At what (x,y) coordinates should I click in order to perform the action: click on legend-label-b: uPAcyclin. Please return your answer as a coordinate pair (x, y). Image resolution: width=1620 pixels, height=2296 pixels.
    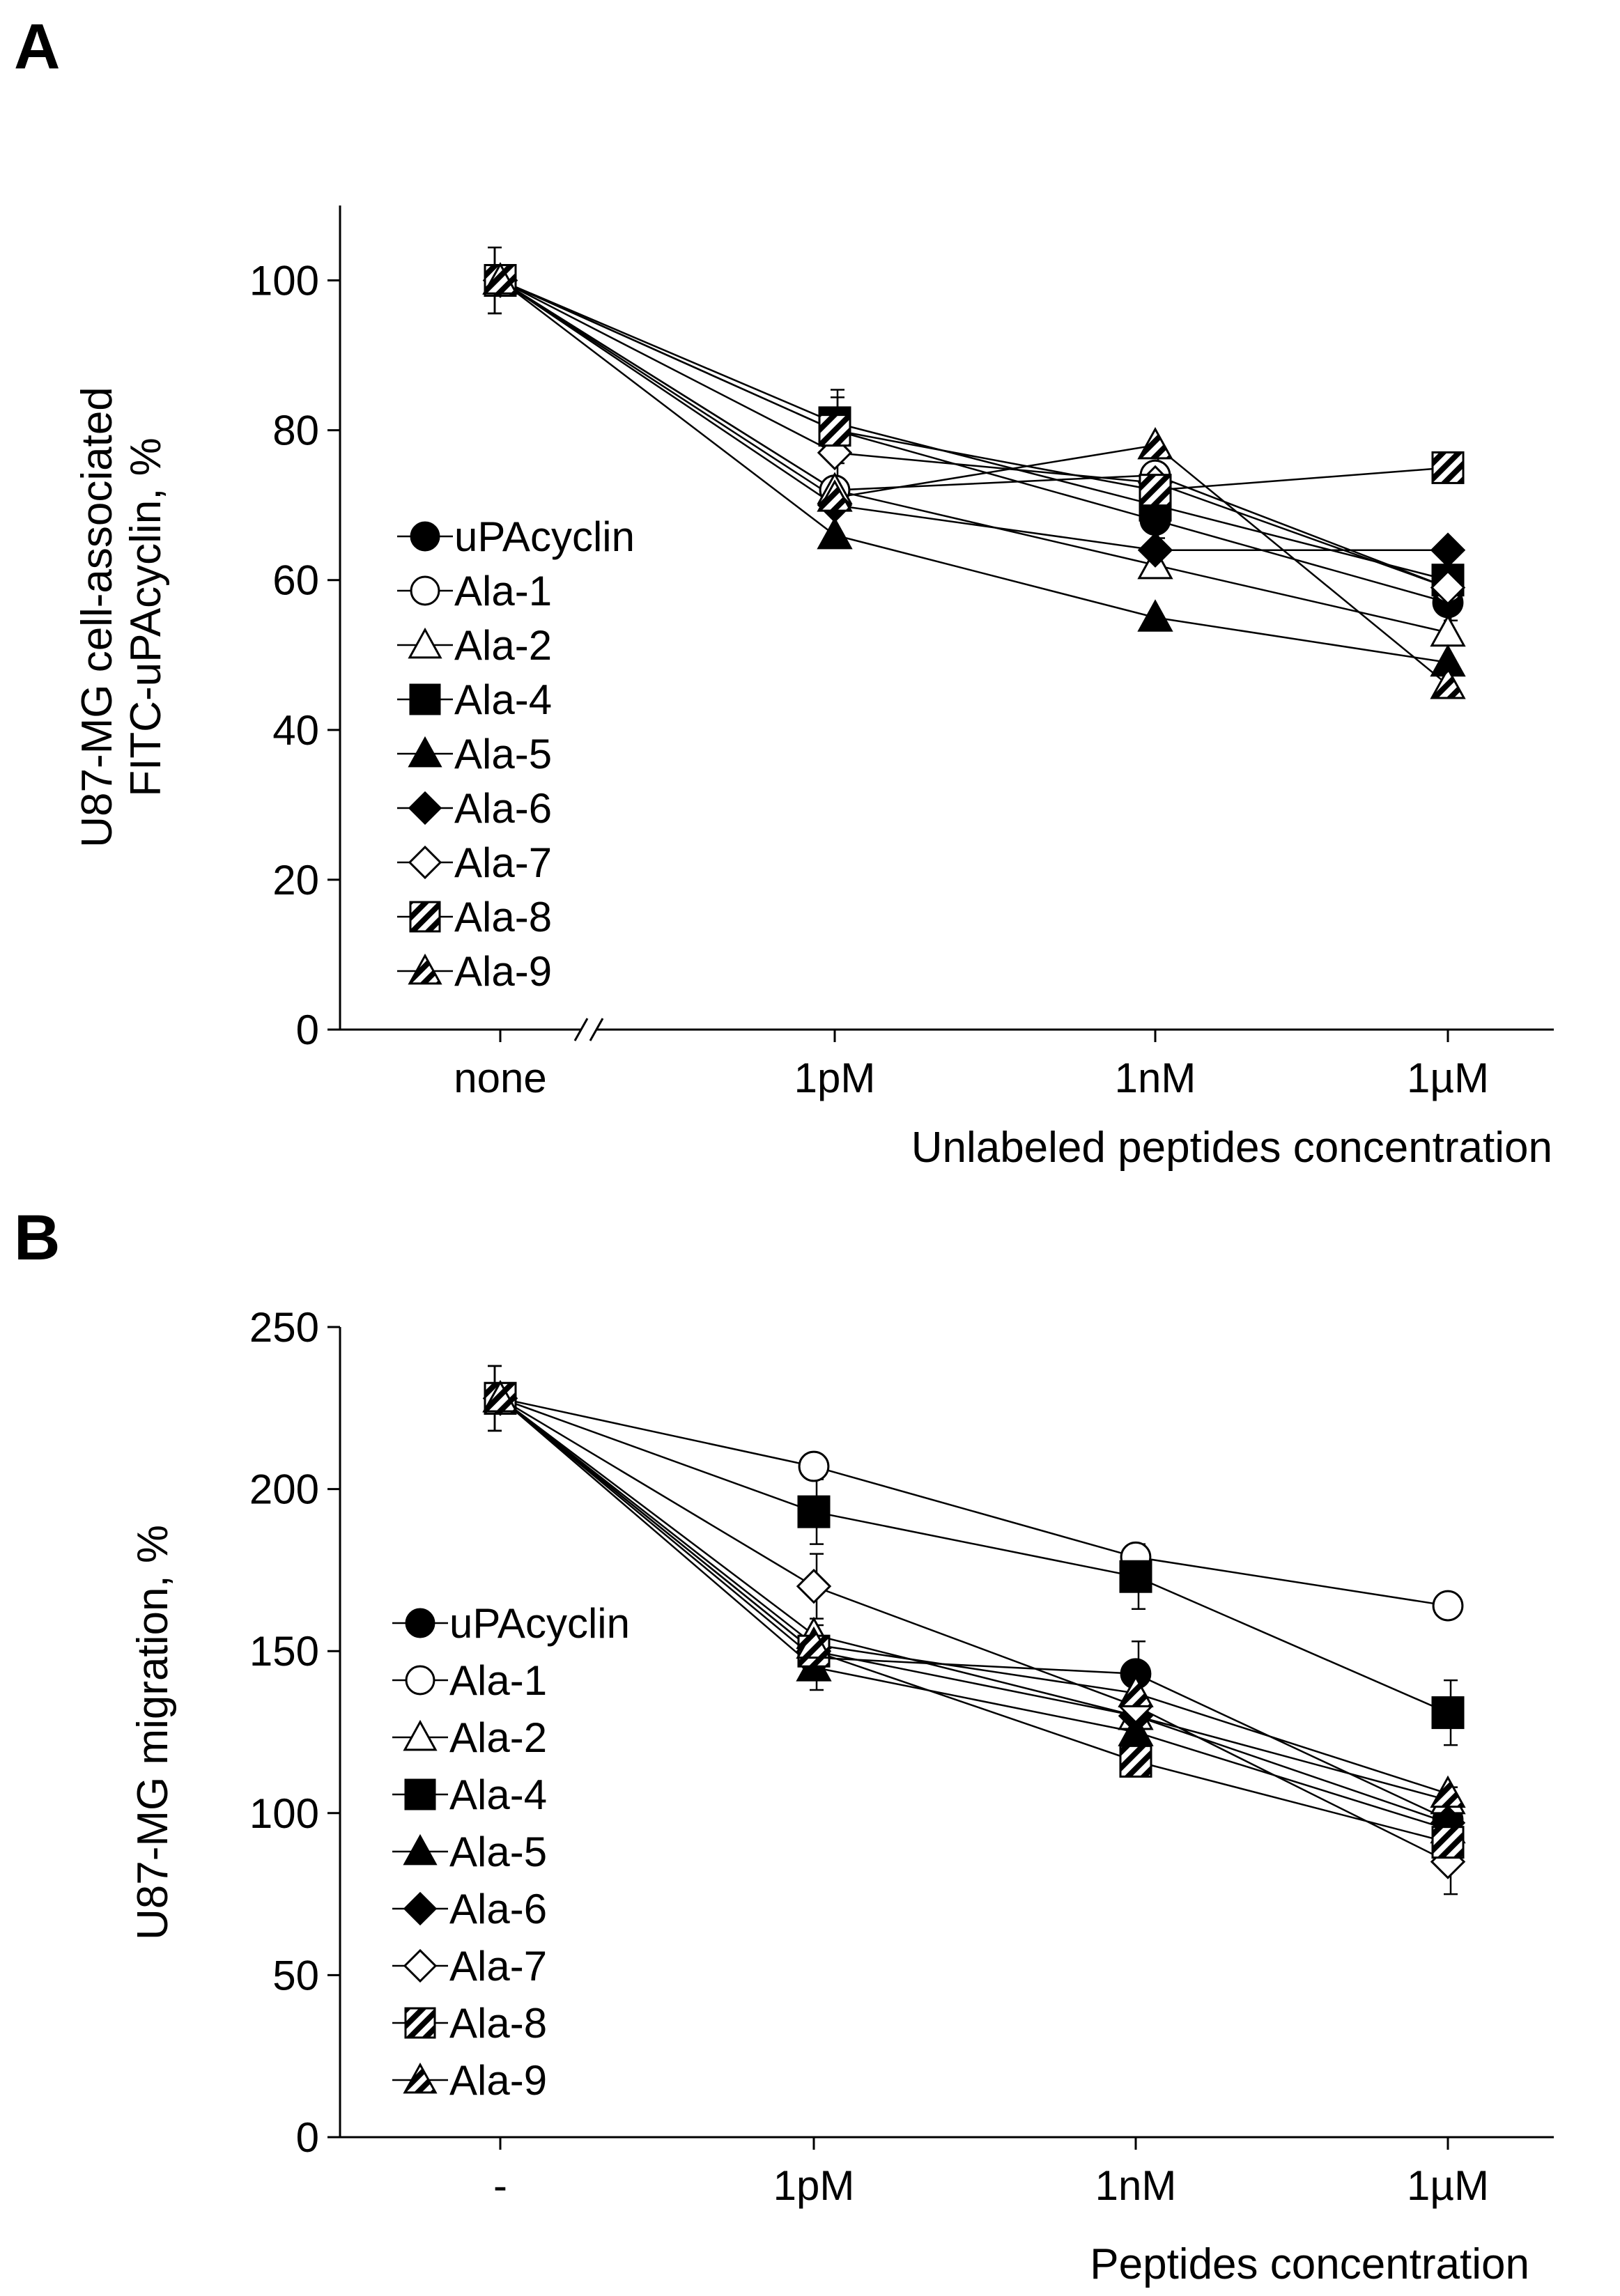
    Looking at the image, I should click on (539, 1623).